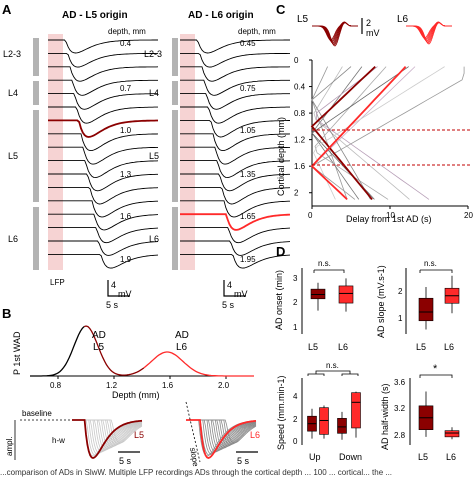 This screenshot has width=474, height=478. Describe the element at coordinates (118, 288) in the screenshot. I see `scale-bar-left` at that location.